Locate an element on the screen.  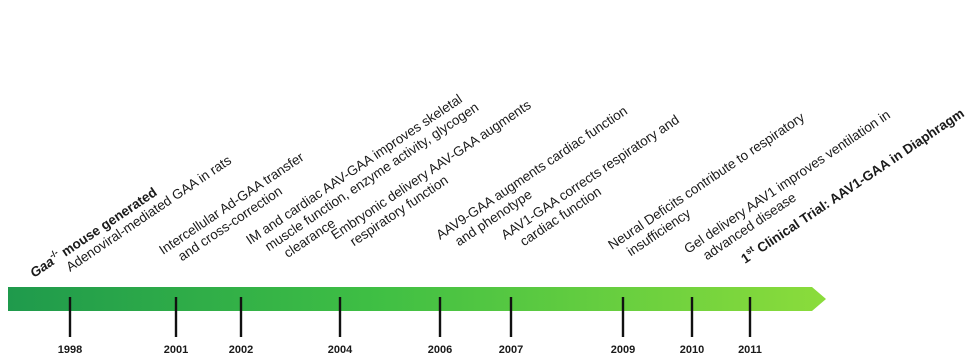
year-ticks is located at coordinates (410, 317).